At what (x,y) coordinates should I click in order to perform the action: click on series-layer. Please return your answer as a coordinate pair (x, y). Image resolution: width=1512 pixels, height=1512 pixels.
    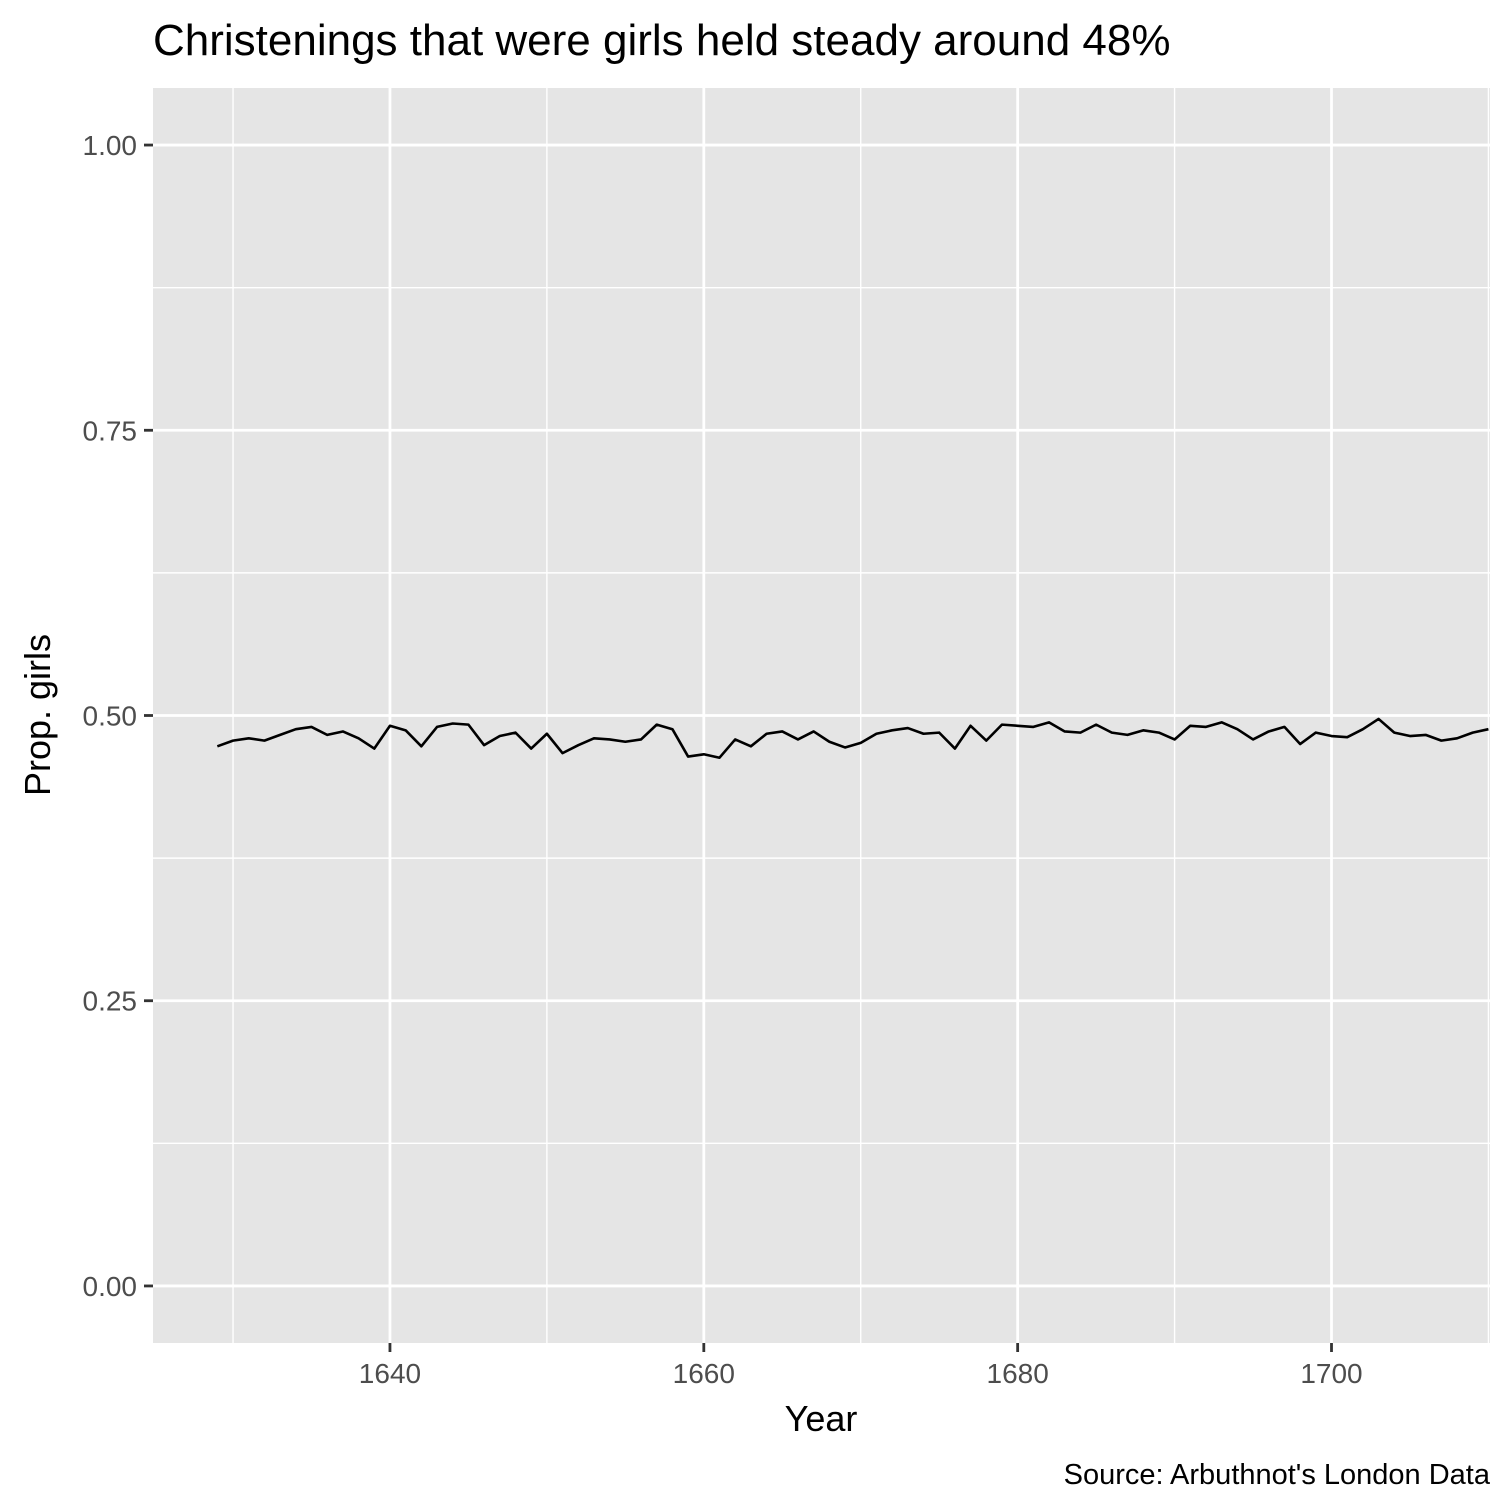
    Looking at the image, I should click on (852, 738).